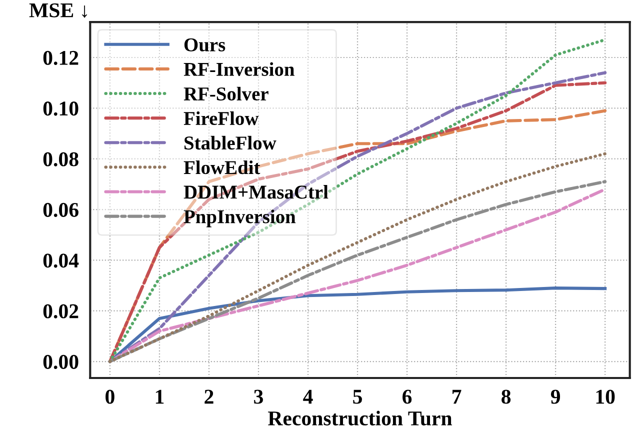  What do you see at coordinates (457, 397) in the screenshot?
I see `x-tick-label: 7` at bounding box center [457, 397].